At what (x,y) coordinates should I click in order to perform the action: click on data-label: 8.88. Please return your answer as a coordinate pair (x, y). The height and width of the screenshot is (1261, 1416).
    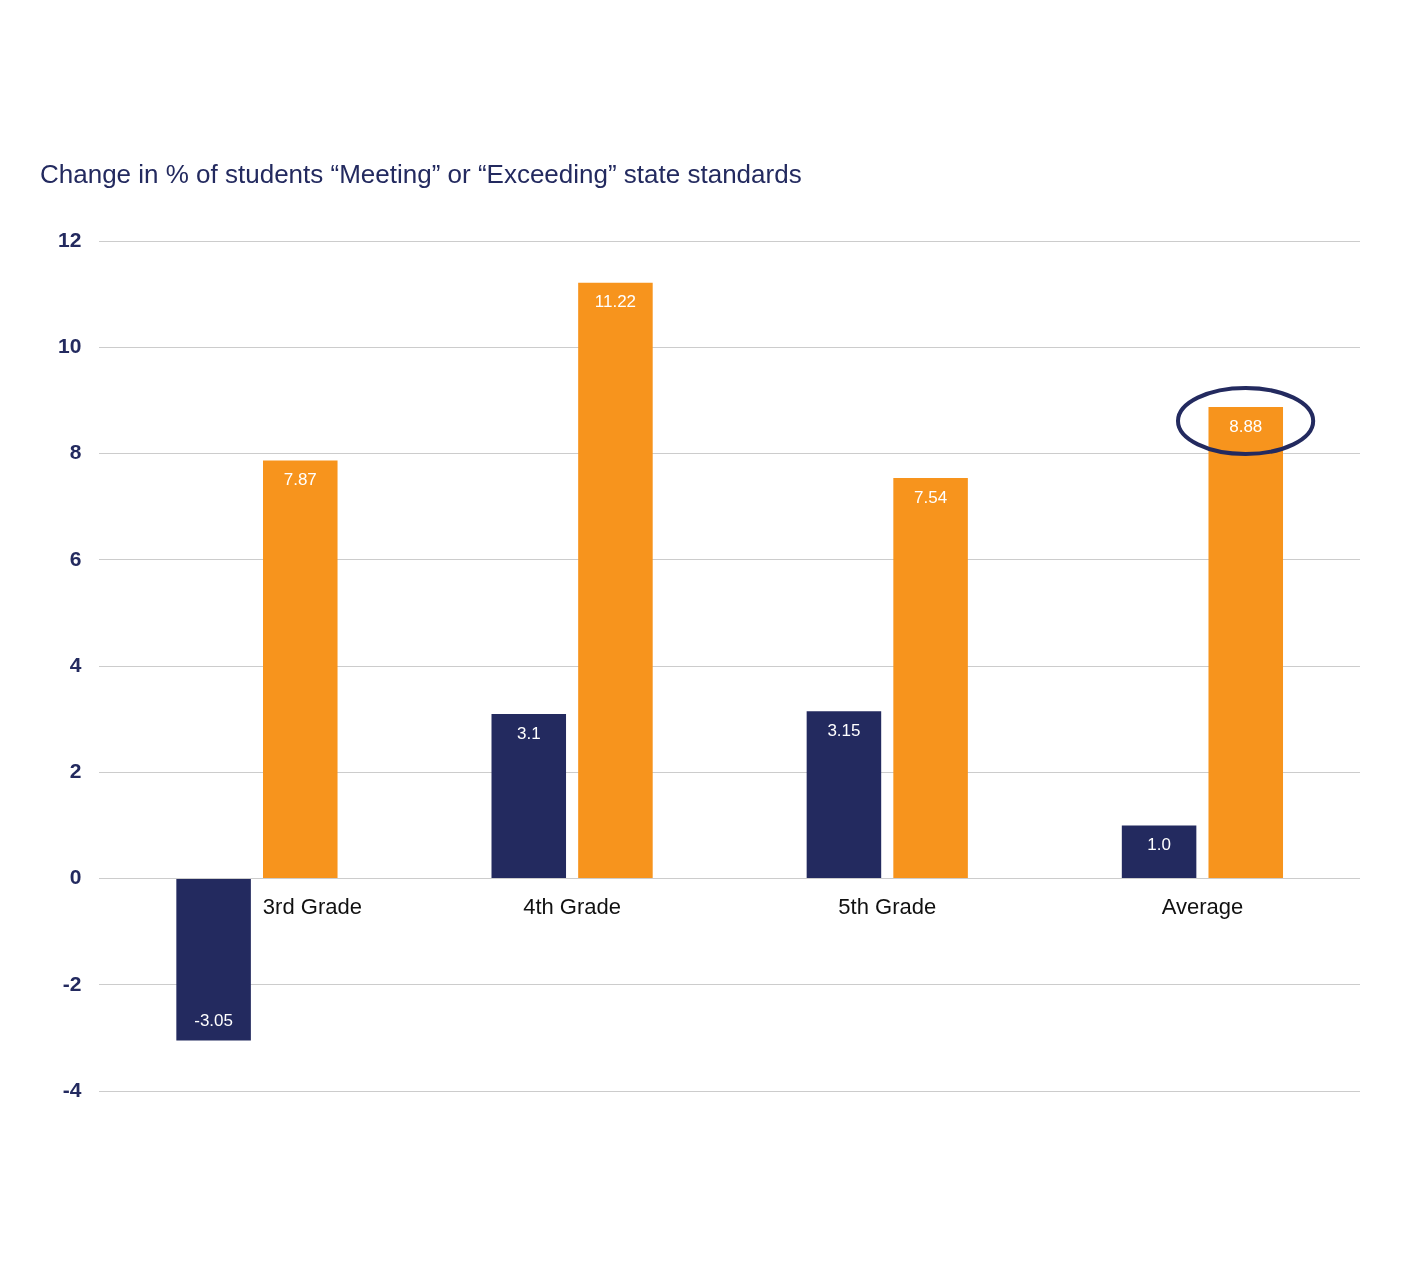
    Looking at the image, I should click on (1246, 426).